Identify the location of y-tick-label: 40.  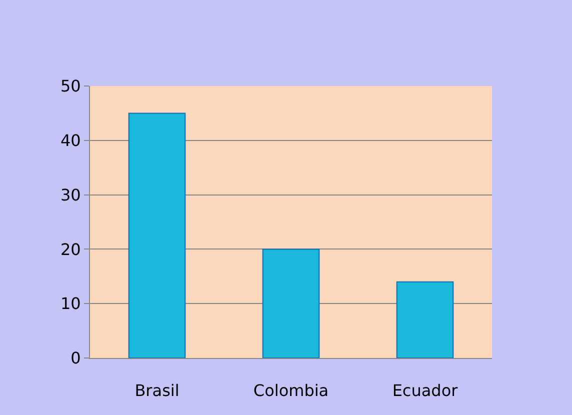
(70, 140).